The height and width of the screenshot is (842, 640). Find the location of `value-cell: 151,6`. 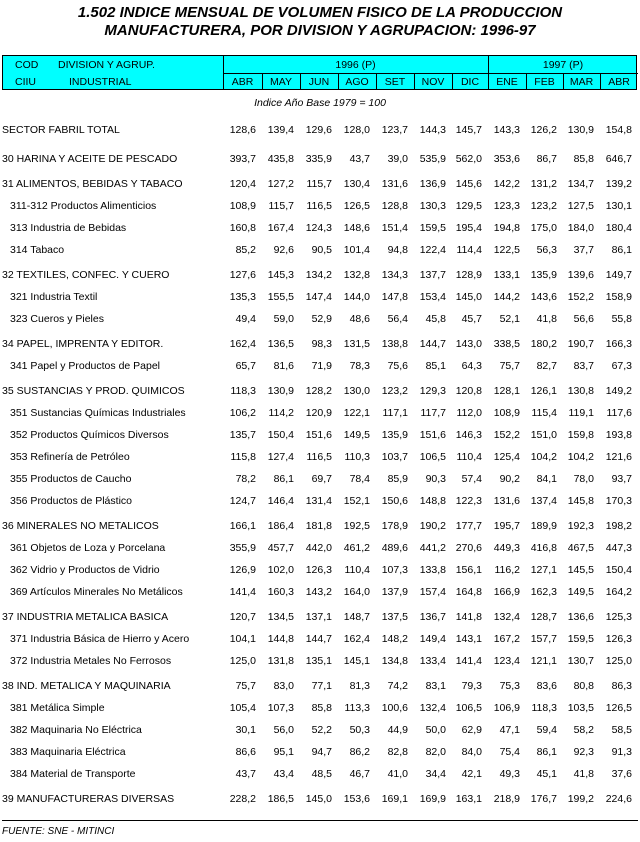

value-cell: 151,6 is located at coordinates (318, 435).